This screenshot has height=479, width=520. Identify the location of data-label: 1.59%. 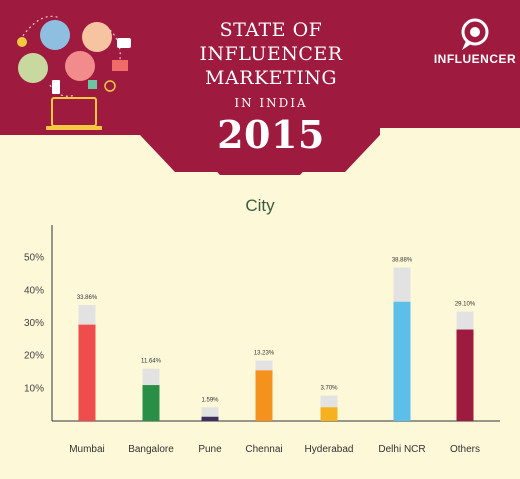
(210, 400).